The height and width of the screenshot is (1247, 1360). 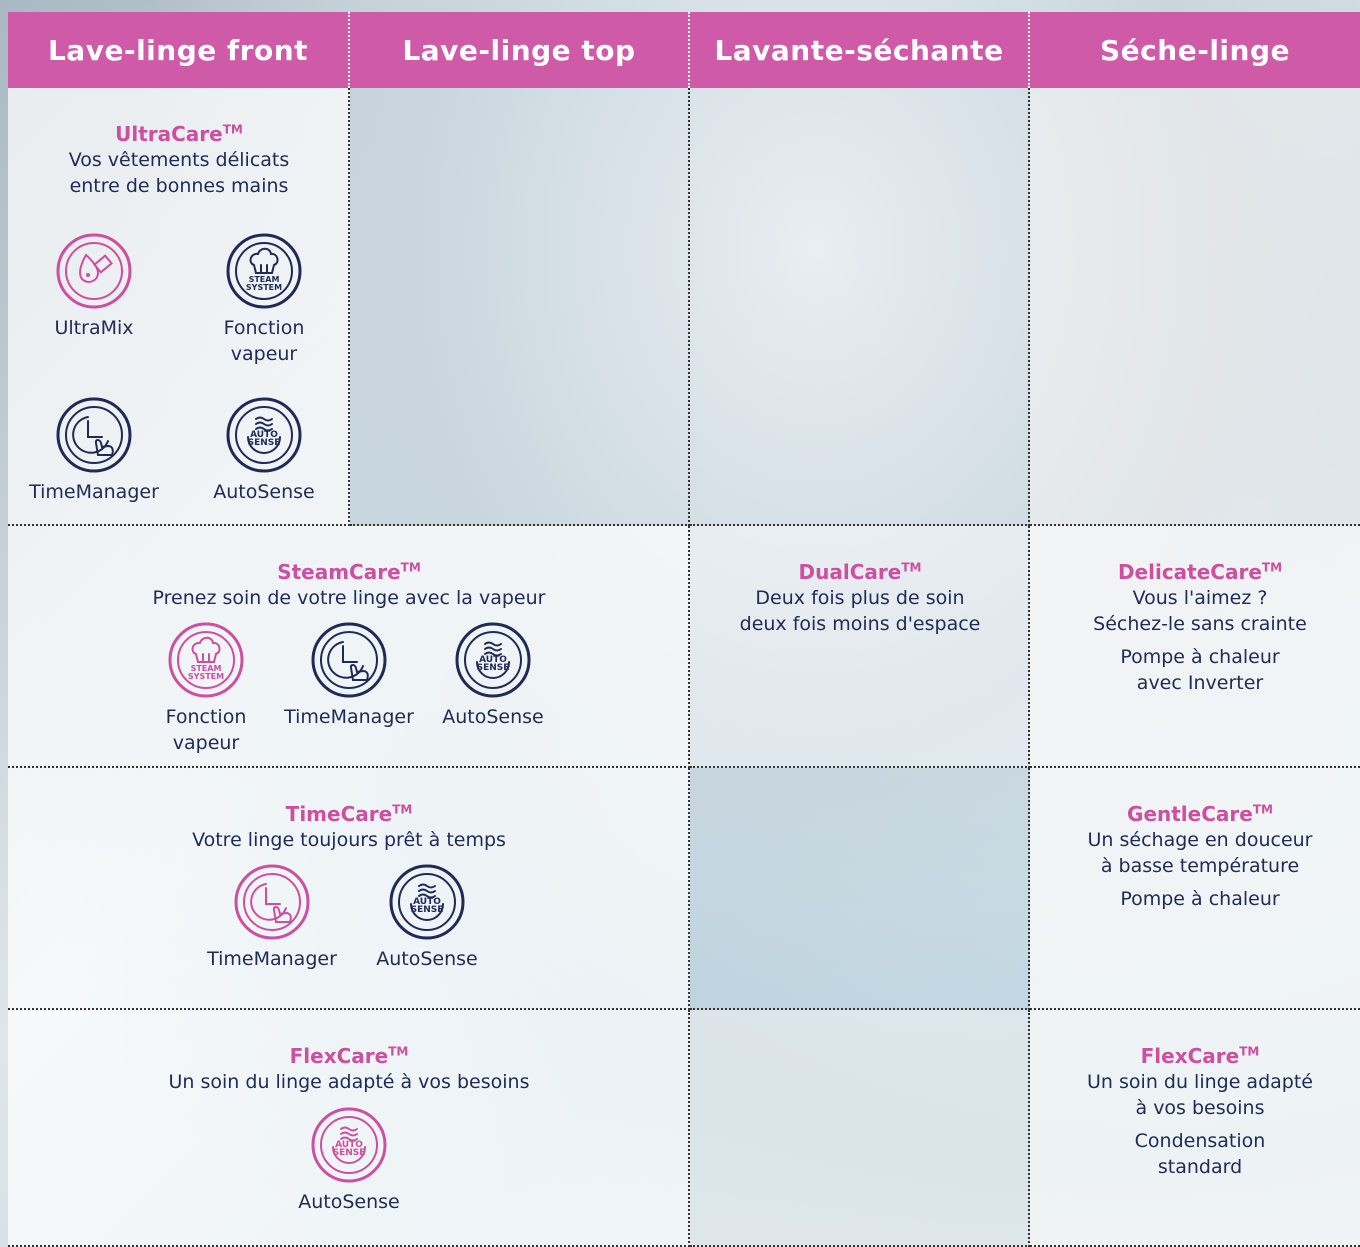 I want to click on feature-icon, so click(x=349, y=660).